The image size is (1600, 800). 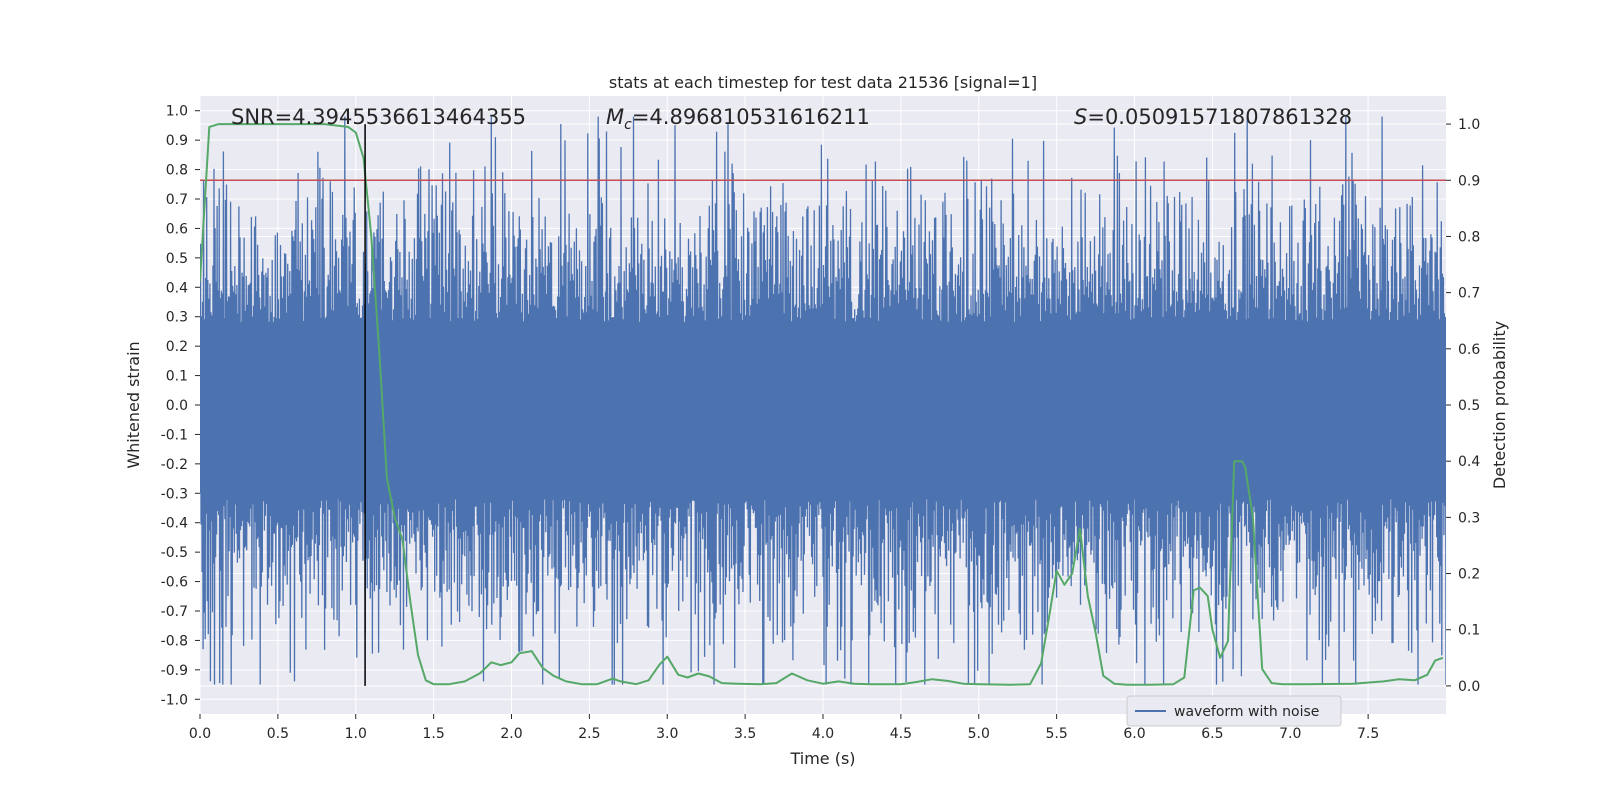 What do you see at coordinates (177, 318) in the screenshot?
I see `y-left-tick-label: 0.3` at bounding box center [177, 318].